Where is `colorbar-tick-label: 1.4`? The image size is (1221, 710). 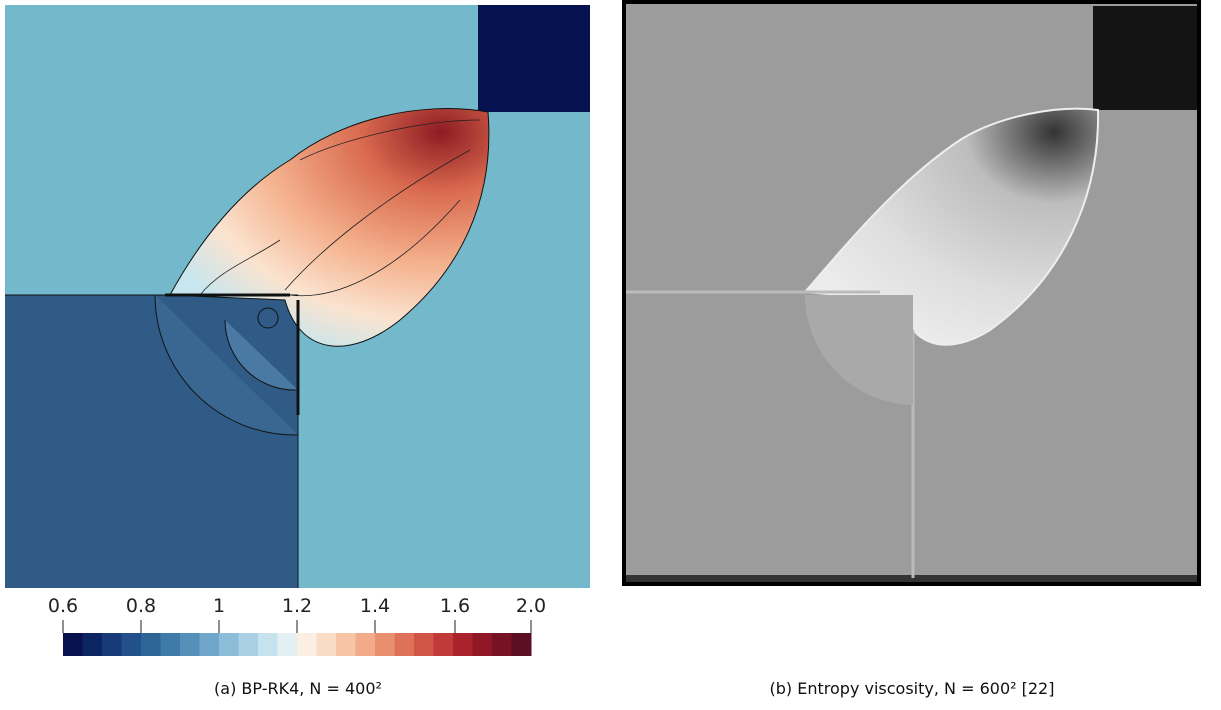 colorbar-tick-label: 1.4 is located at coordinates (375, 606).